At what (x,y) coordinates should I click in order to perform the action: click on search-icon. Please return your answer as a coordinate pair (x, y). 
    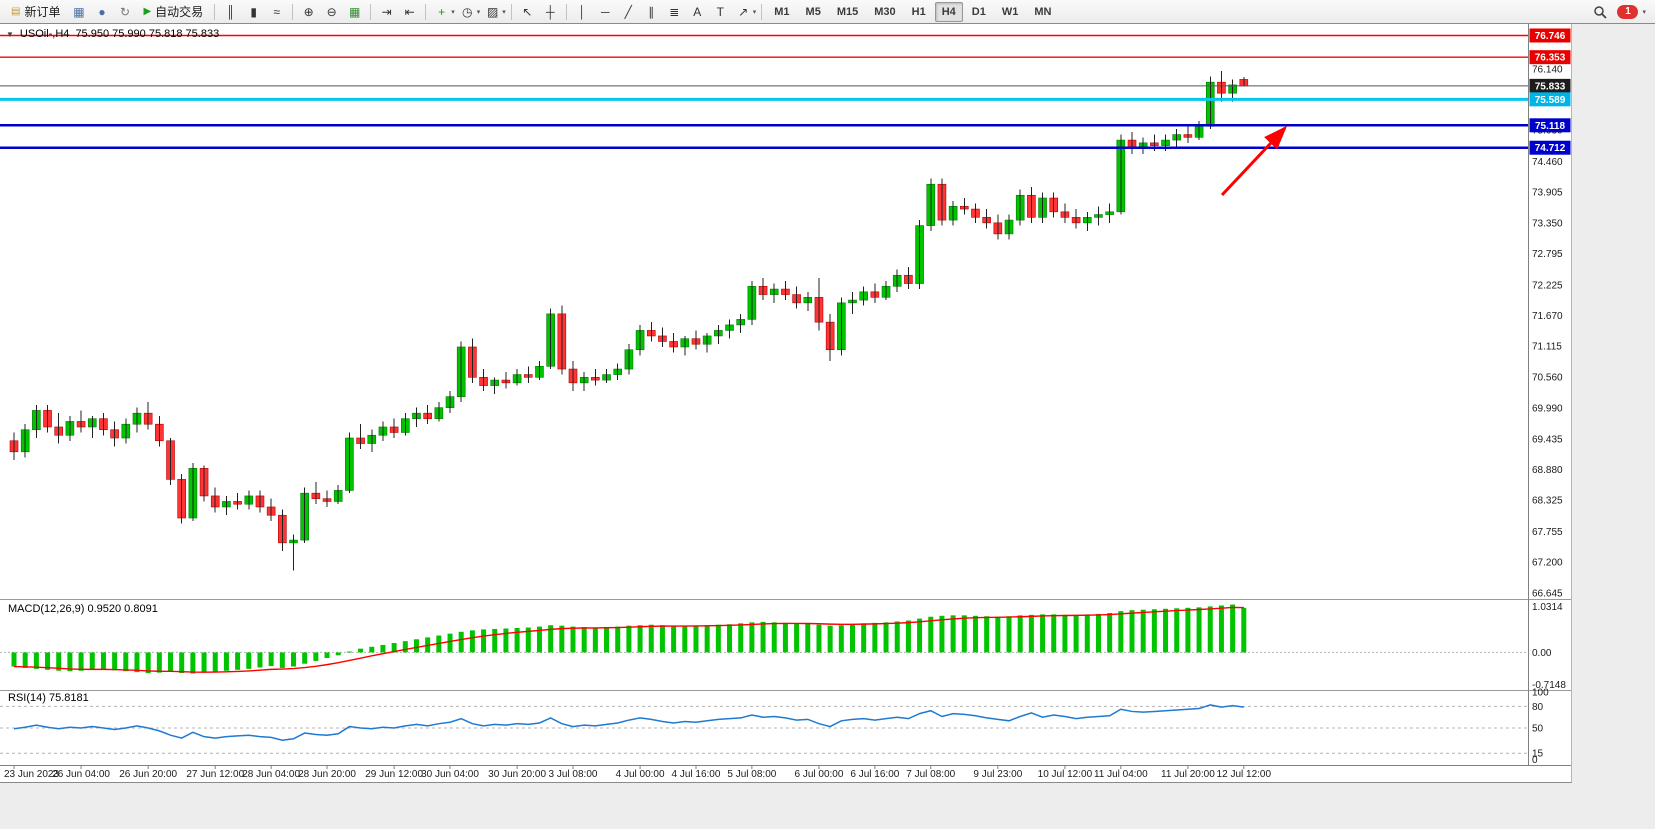
    Looking at the image, I should click on (1599, 12).